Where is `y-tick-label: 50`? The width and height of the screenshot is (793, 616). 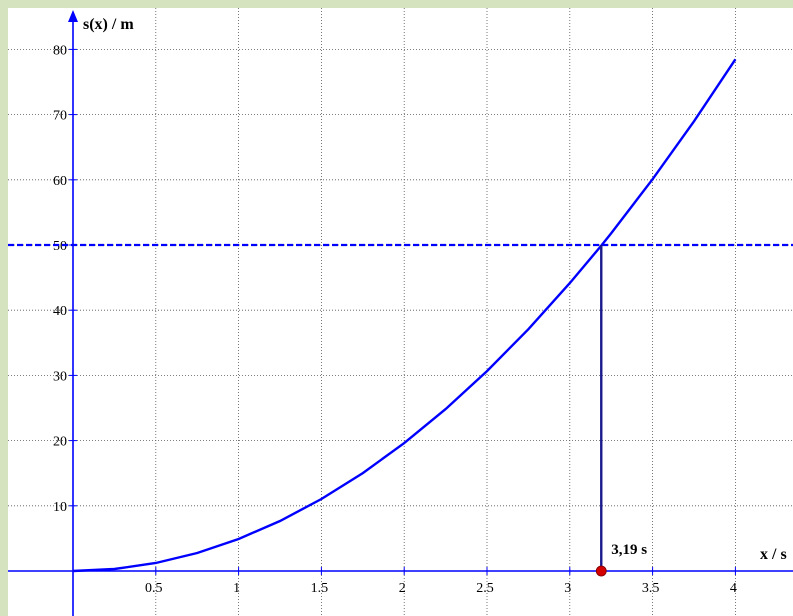 y-tick-label: 50 is located at coordinates (60, 246).